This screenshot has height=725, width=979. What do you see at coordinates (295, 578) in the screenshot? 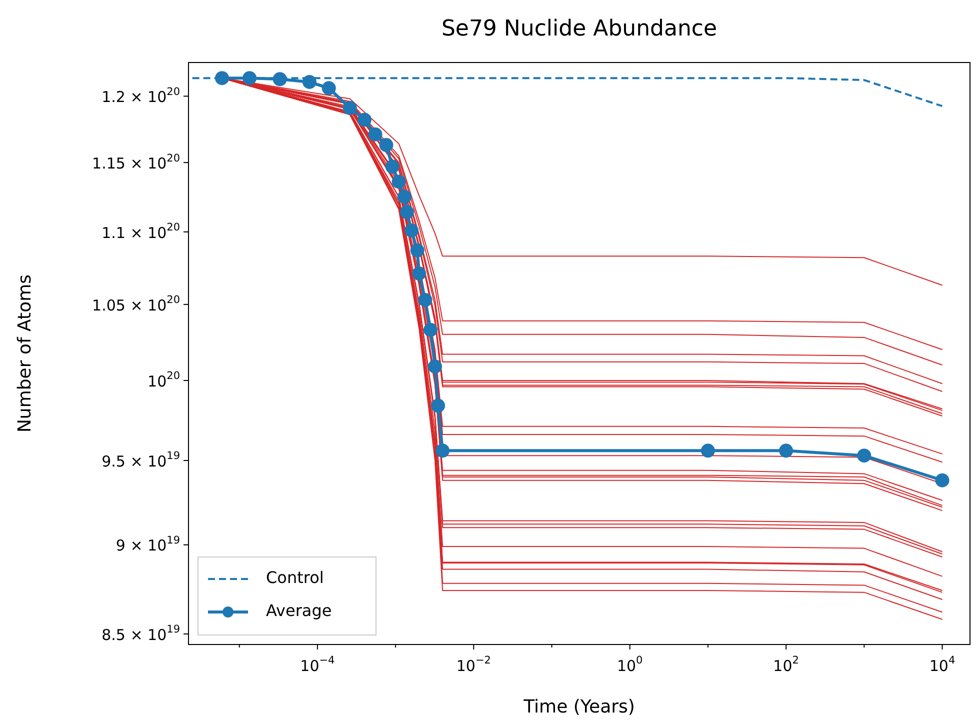
I see `legend-label: Control` at bounding box center [295, 578].